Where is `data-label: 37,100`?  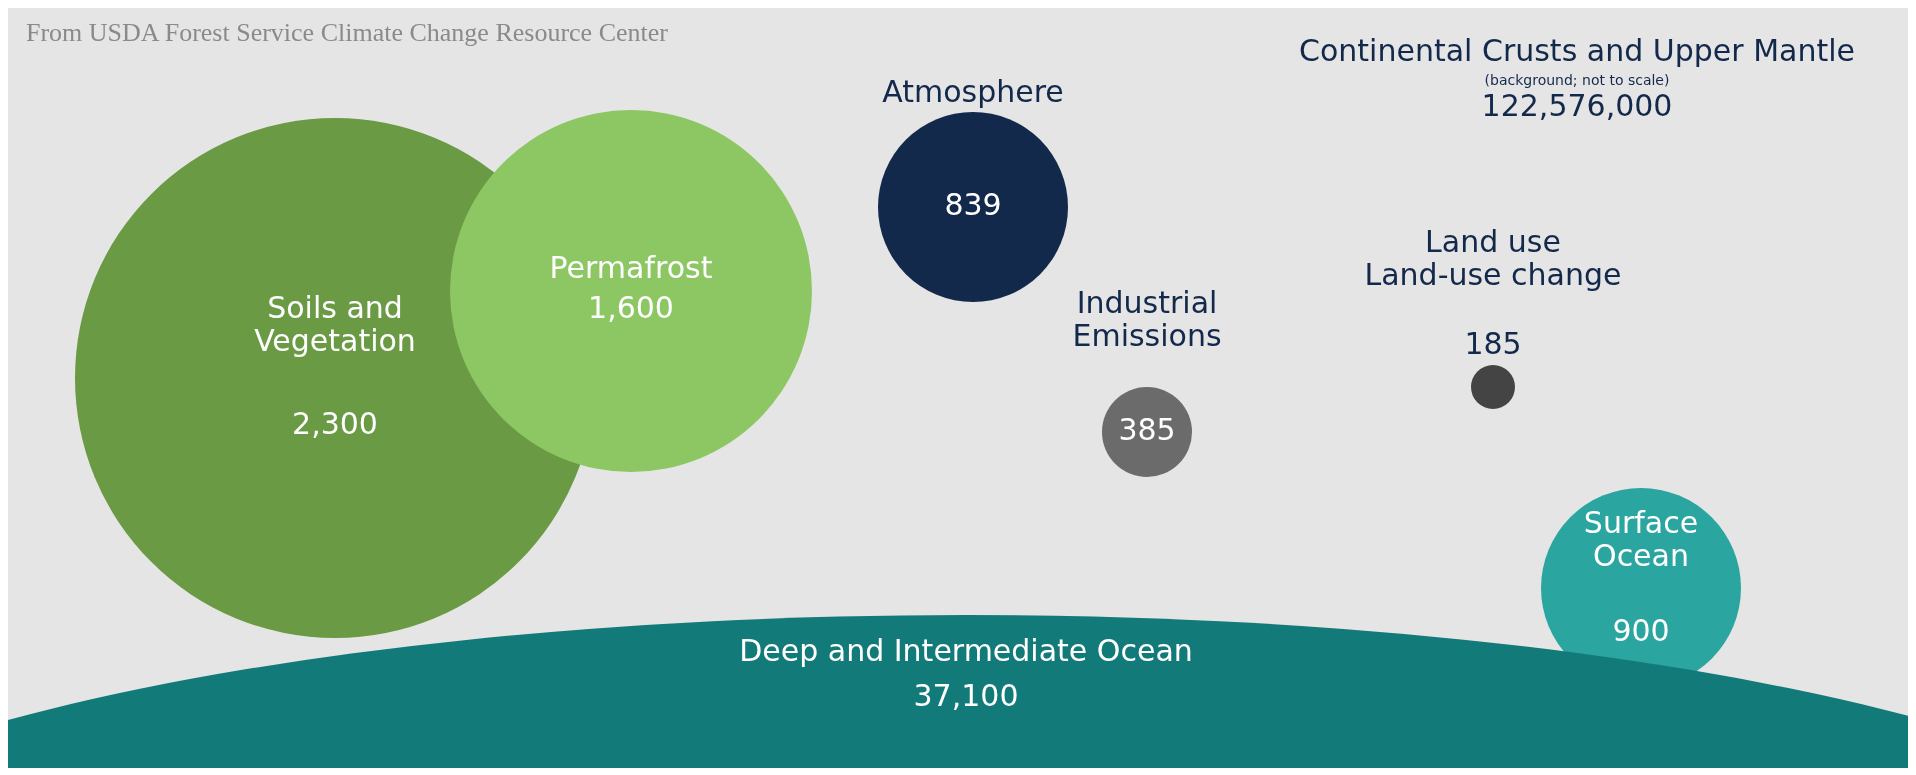
data-label: 37,100 is located at coordinates (966, 695).